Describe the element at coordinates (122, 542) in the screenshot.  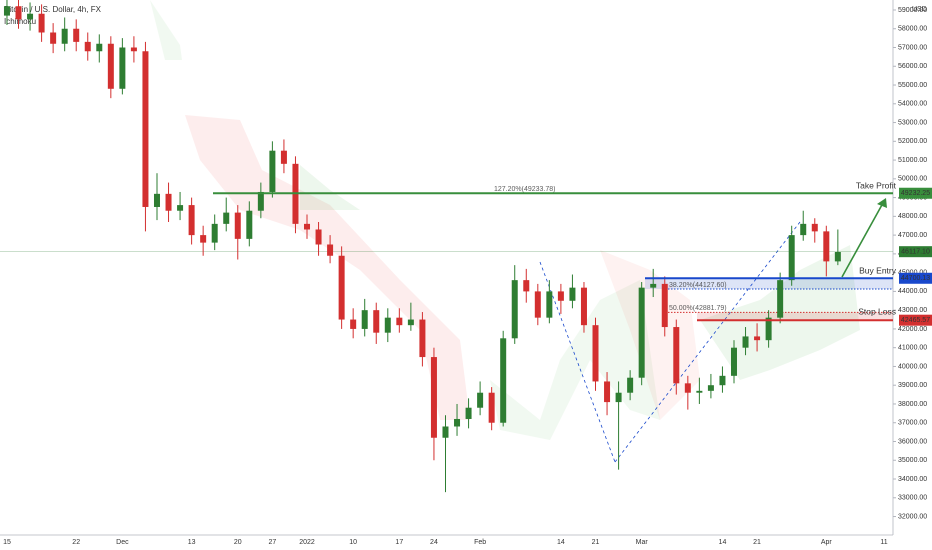
I see `x-tick-label: Dec` at that location.